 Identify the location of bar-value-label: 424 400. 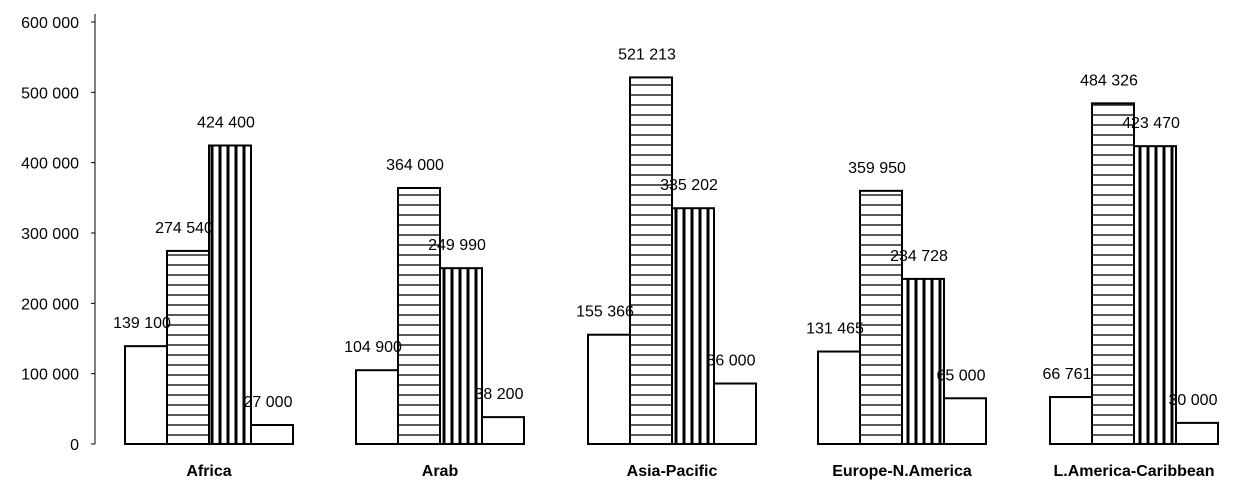
(226, 123).